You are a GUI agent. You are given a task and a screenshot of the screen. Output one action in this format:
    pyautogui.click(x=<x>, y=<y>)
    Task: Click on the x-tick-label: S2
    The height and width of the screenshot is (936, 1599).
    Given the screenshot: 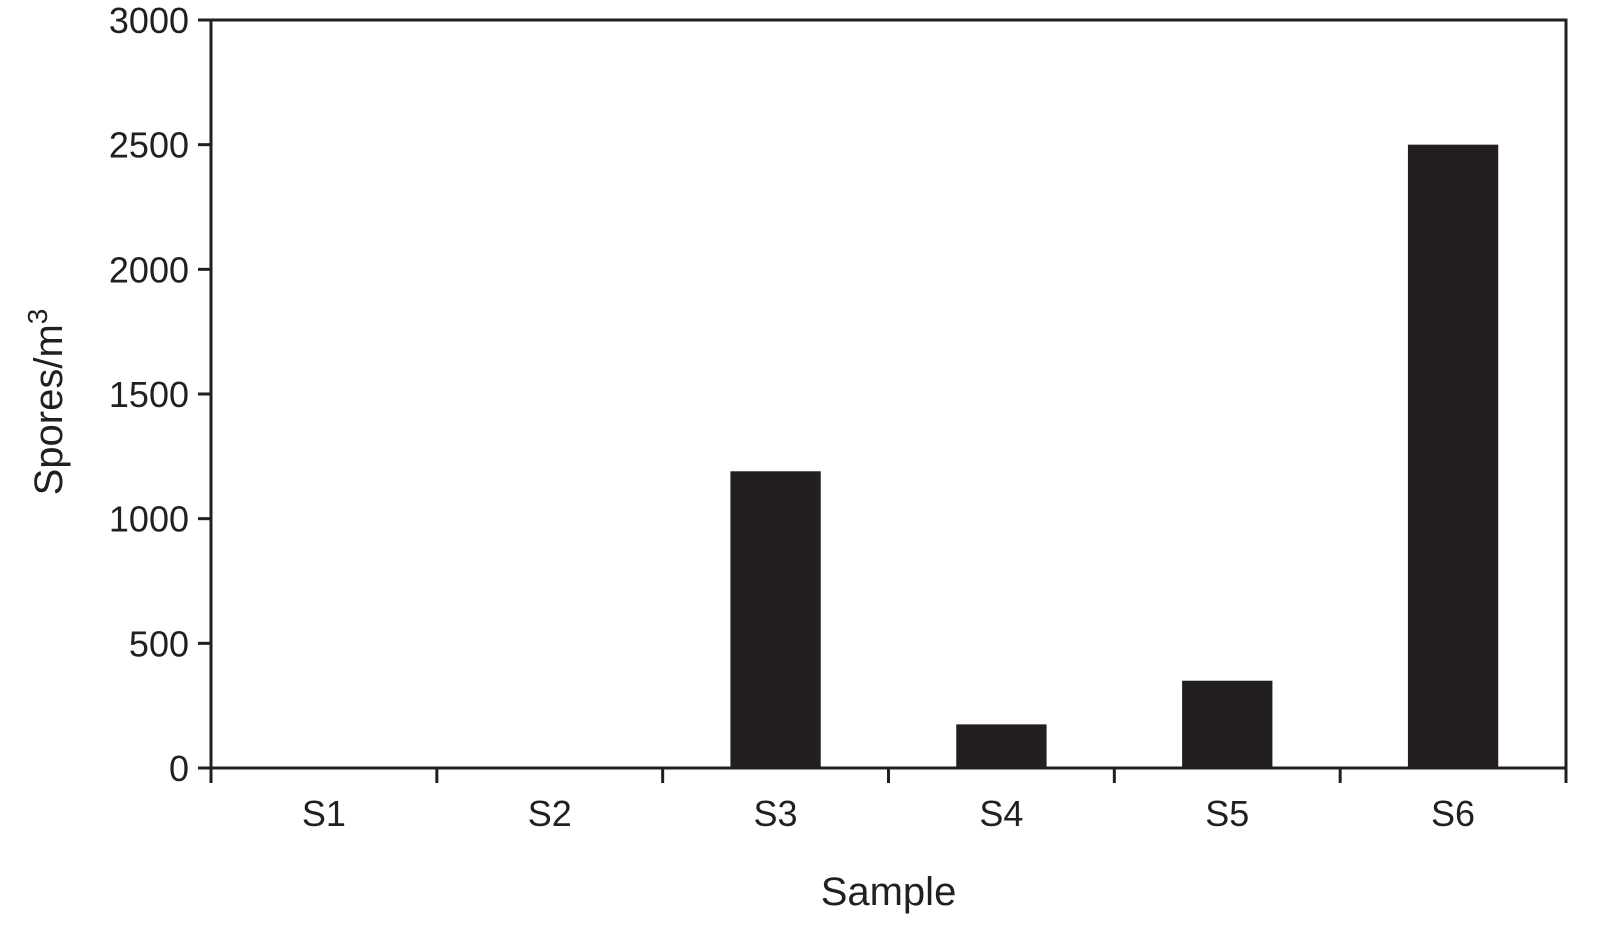 What is the action you would take?
    pyautogui.click(x=550, y=813)
    